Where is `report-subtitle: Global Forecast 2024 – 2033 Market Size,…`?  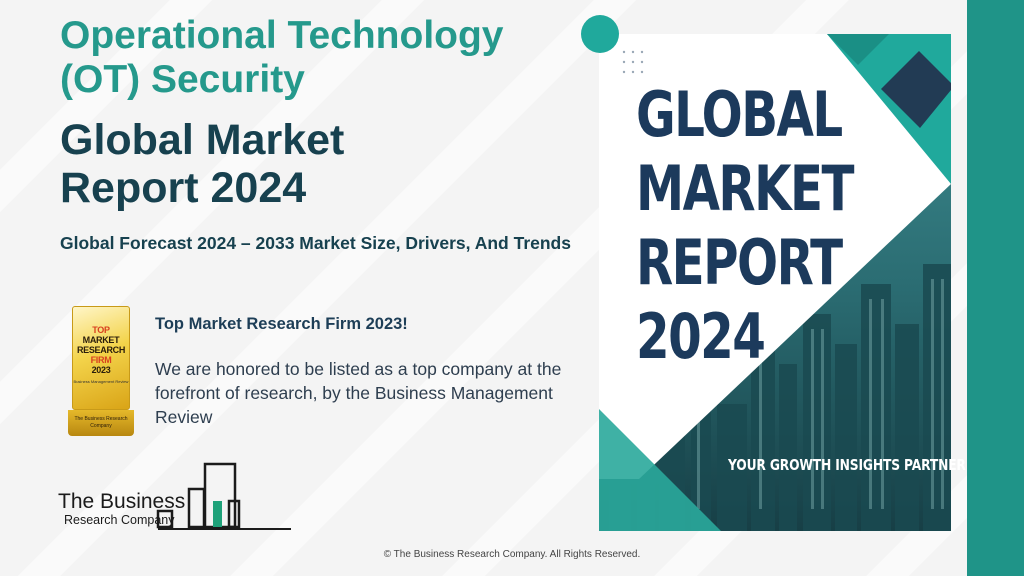 report-subtitle: Global Forecast 2024 – 2033 Market Size,… is located at coordinates (315, 243).